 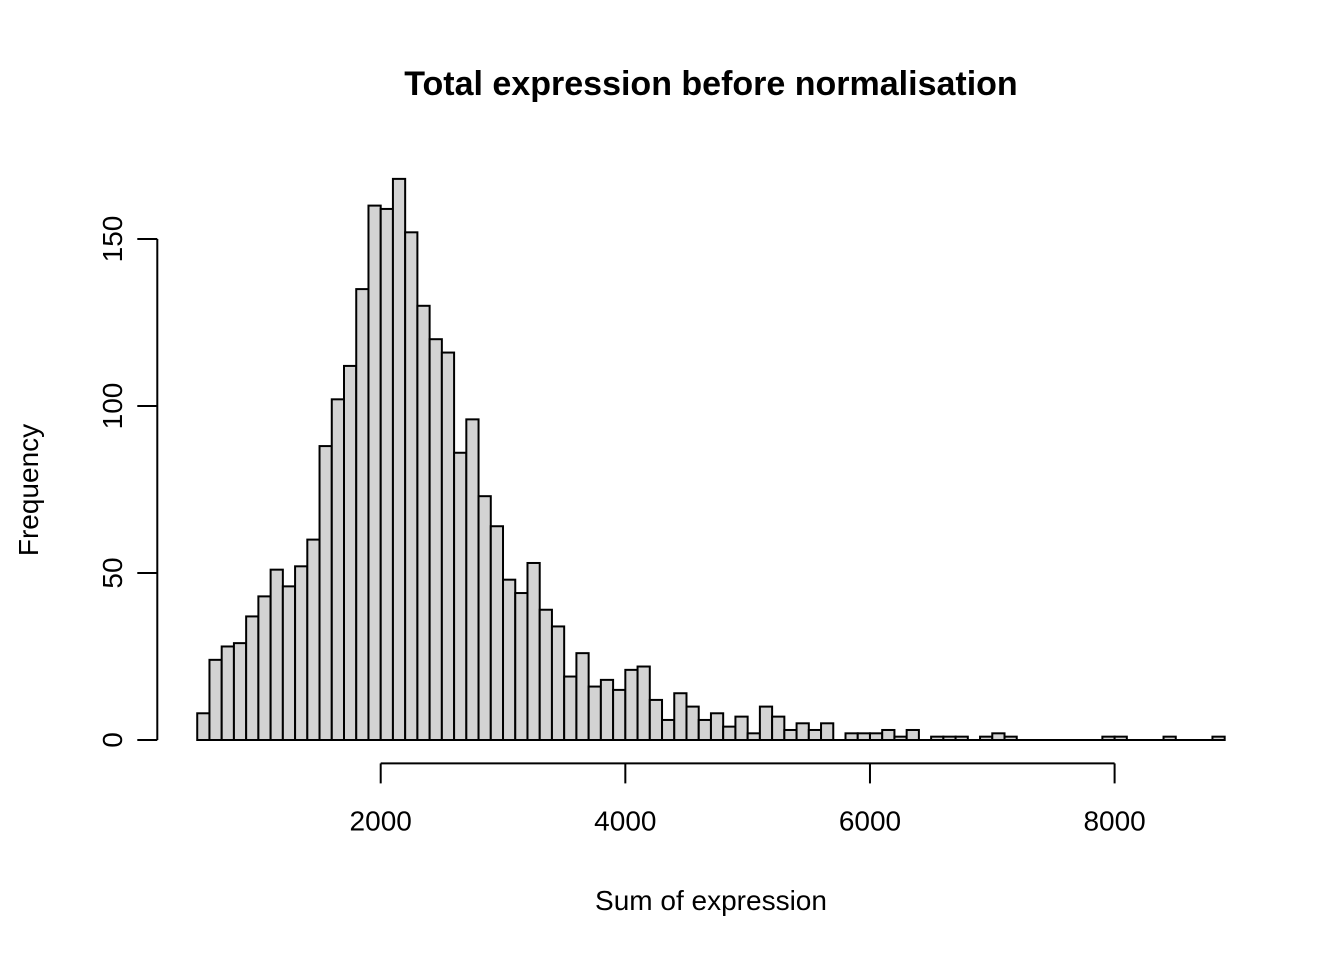 What do you see at coordinates (870, 820) in the screenshot?
I see `x-tick-label: 6000` at bounding box center [870, 820].